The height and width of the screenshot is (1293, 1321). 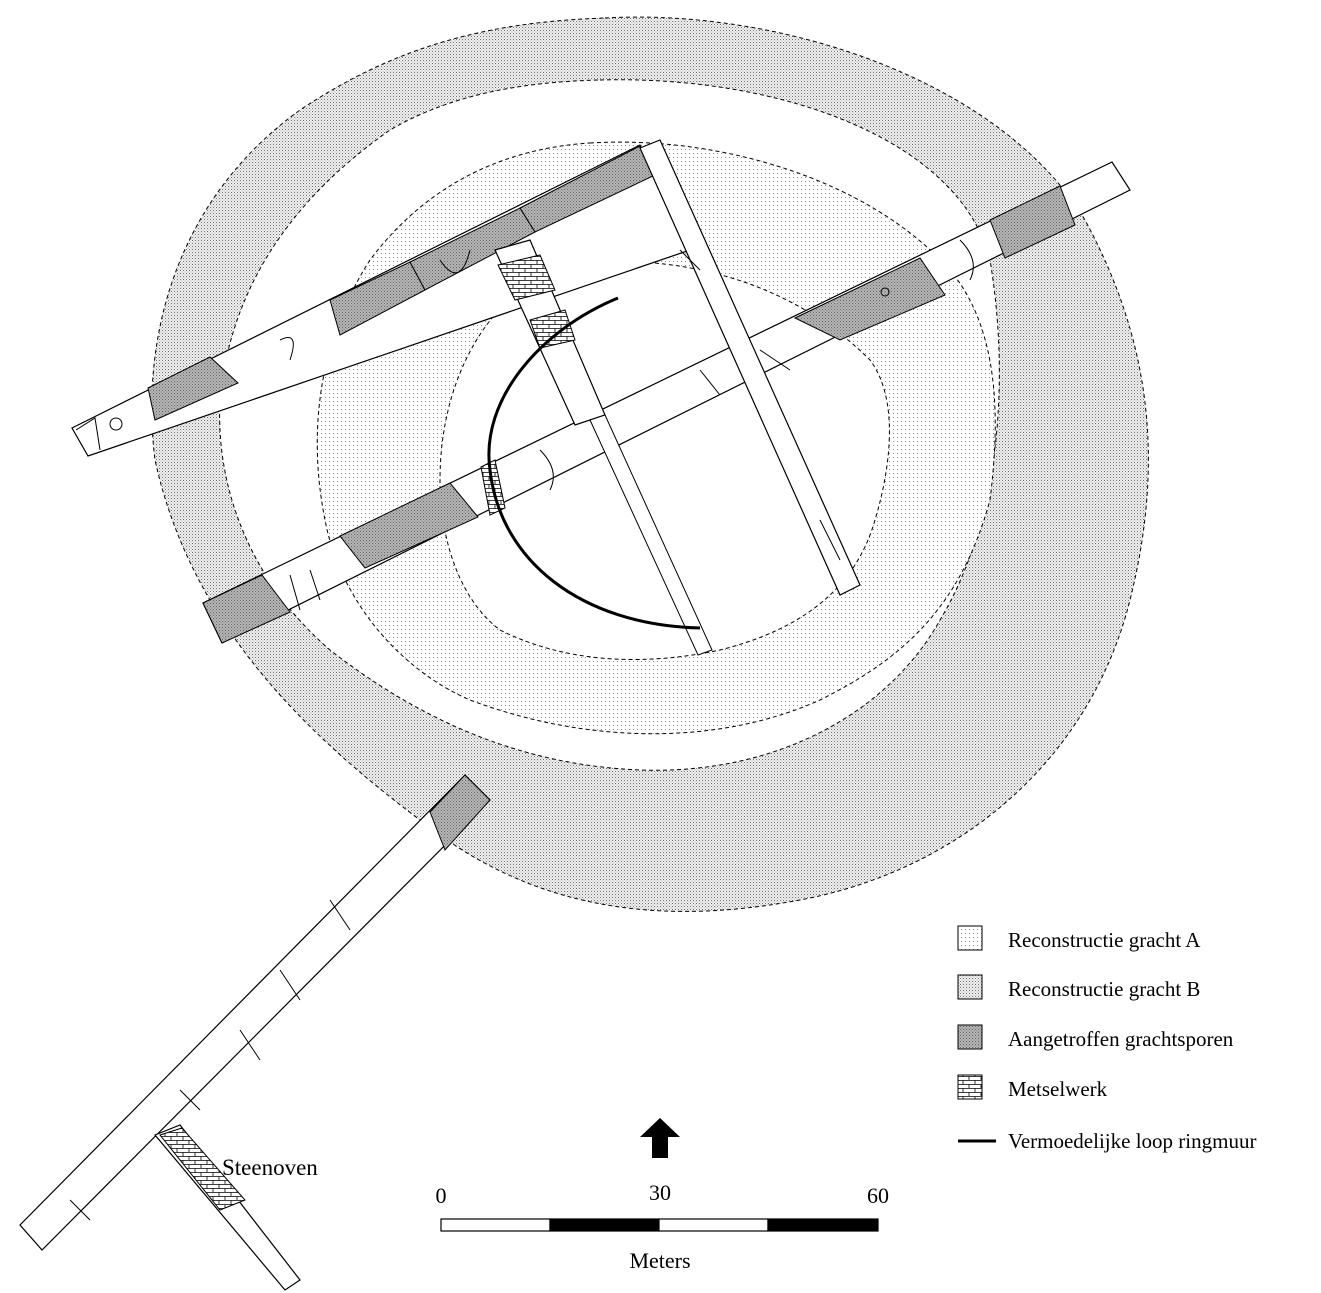 What do you see at coordinates (970, 987) in the screenshot?
I see `legend-swatch-moat-b` at bounding box center [970, 987].